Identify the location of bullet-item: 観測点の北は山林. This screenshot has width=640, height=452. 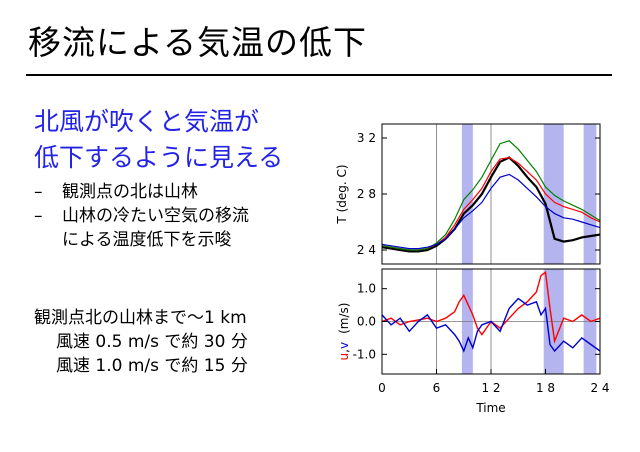
(141, 192).